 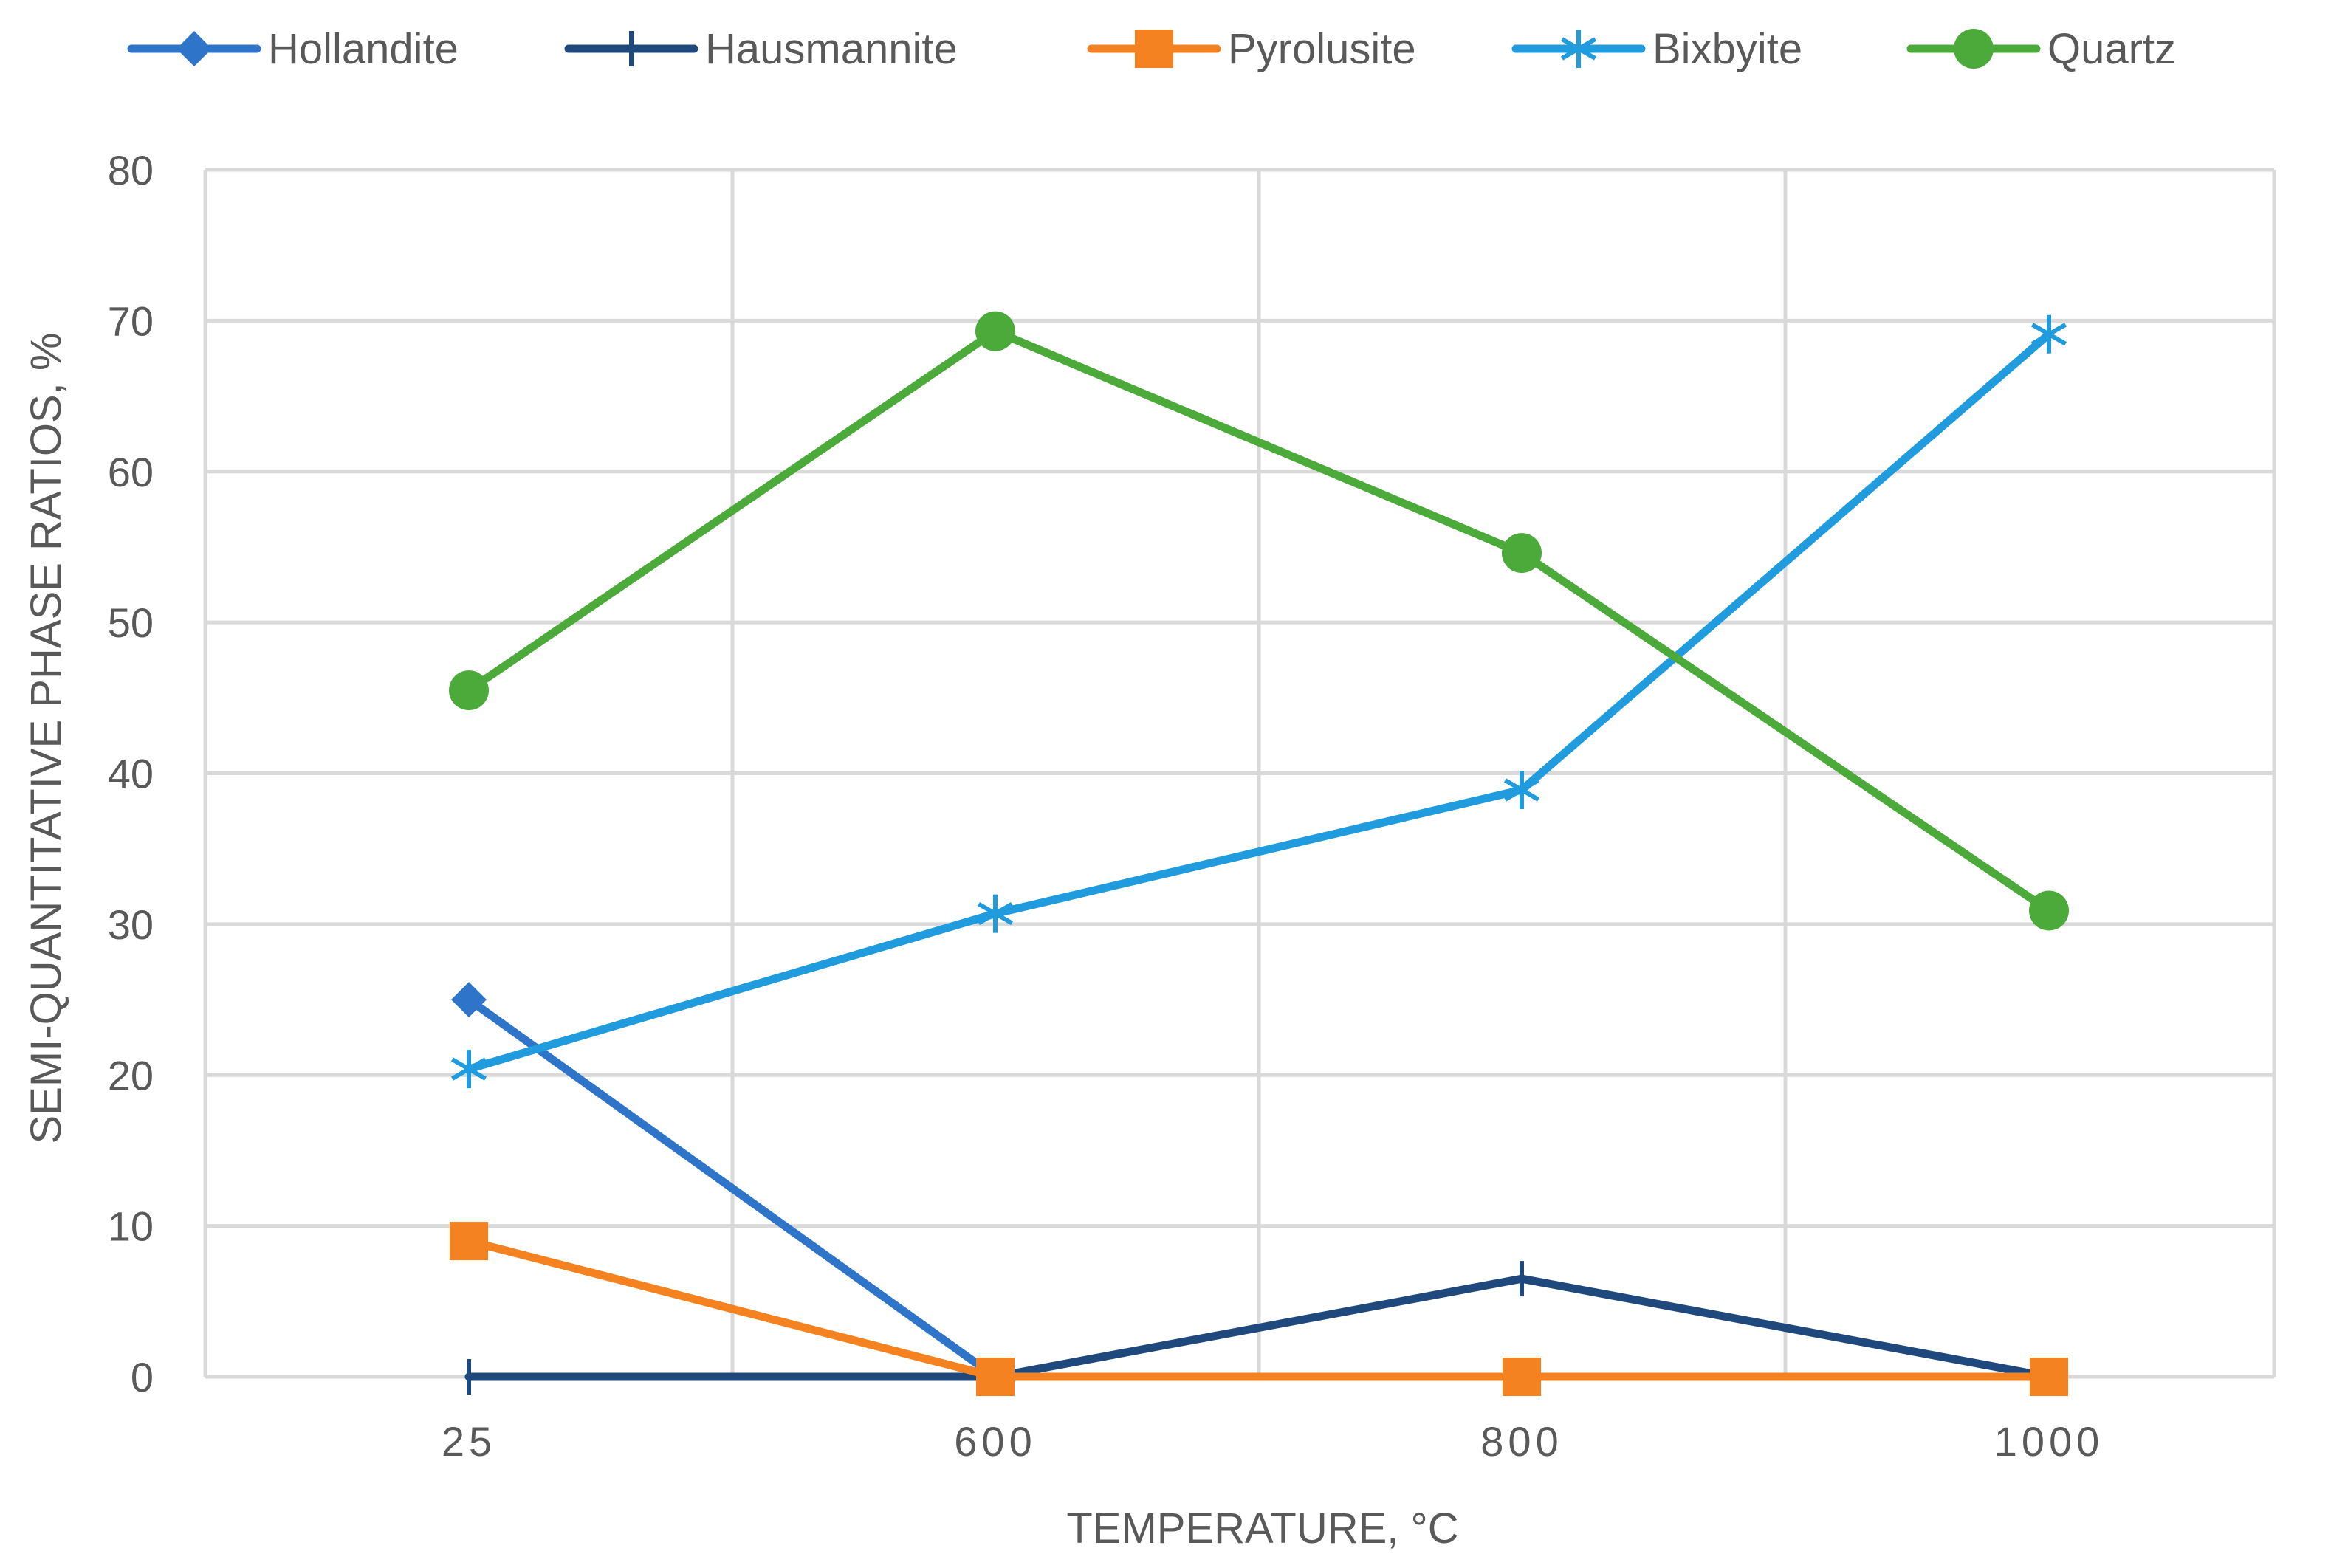 I want to click on legend-marker-hollandite, so click(x=194, y=48).